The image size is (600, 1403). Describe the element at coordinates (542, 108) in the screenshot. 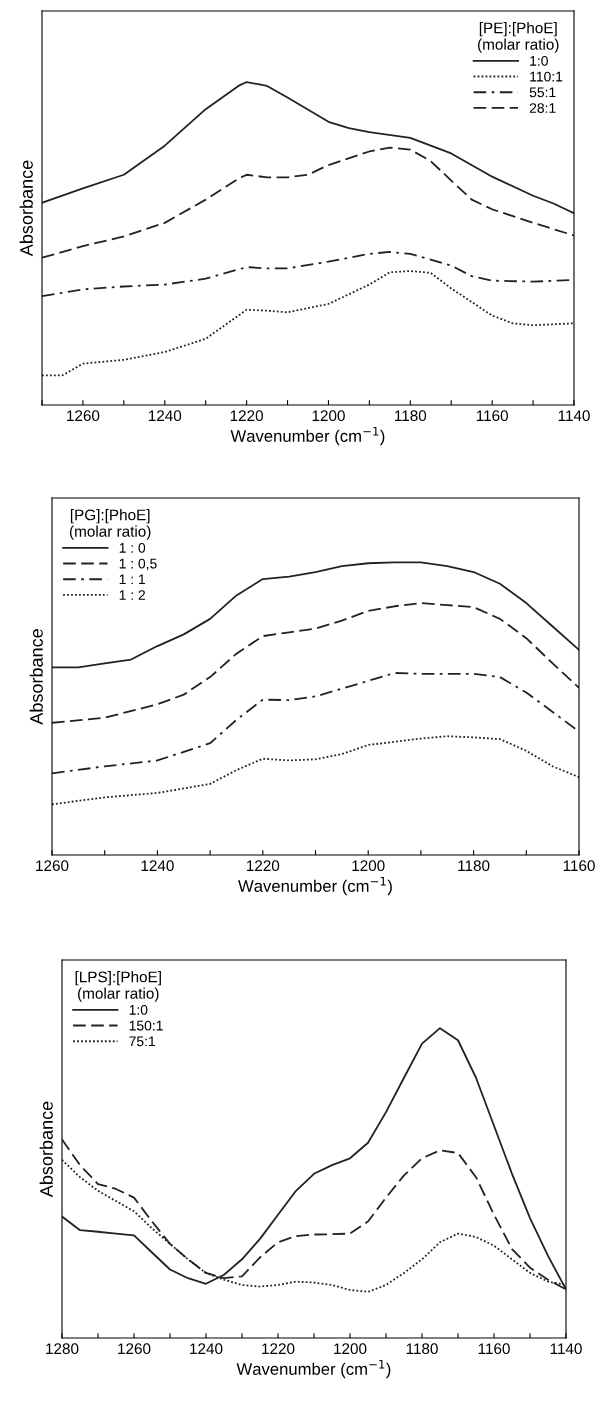

I see `legend-label: 28:1` at that location.